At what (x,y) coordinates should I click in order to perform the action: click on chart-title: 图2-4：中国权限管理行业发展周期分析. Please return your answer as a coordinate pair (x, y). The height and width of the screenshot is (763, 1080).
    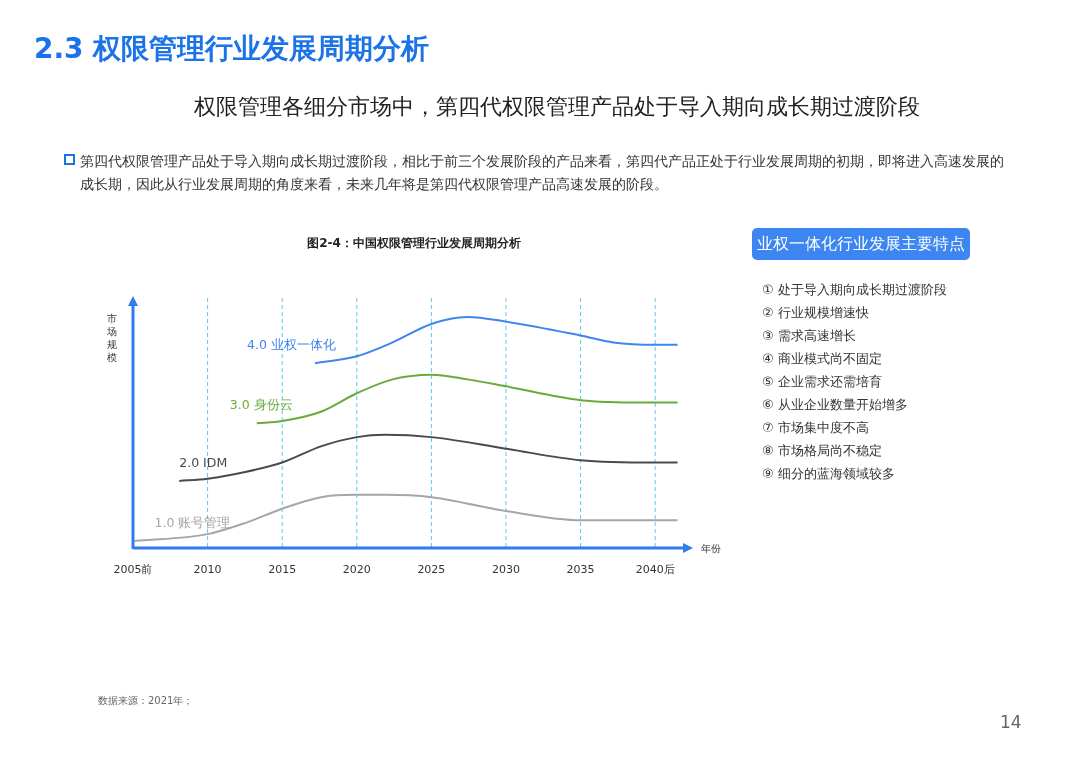
    Looking at the image, I should click on (414, 243).